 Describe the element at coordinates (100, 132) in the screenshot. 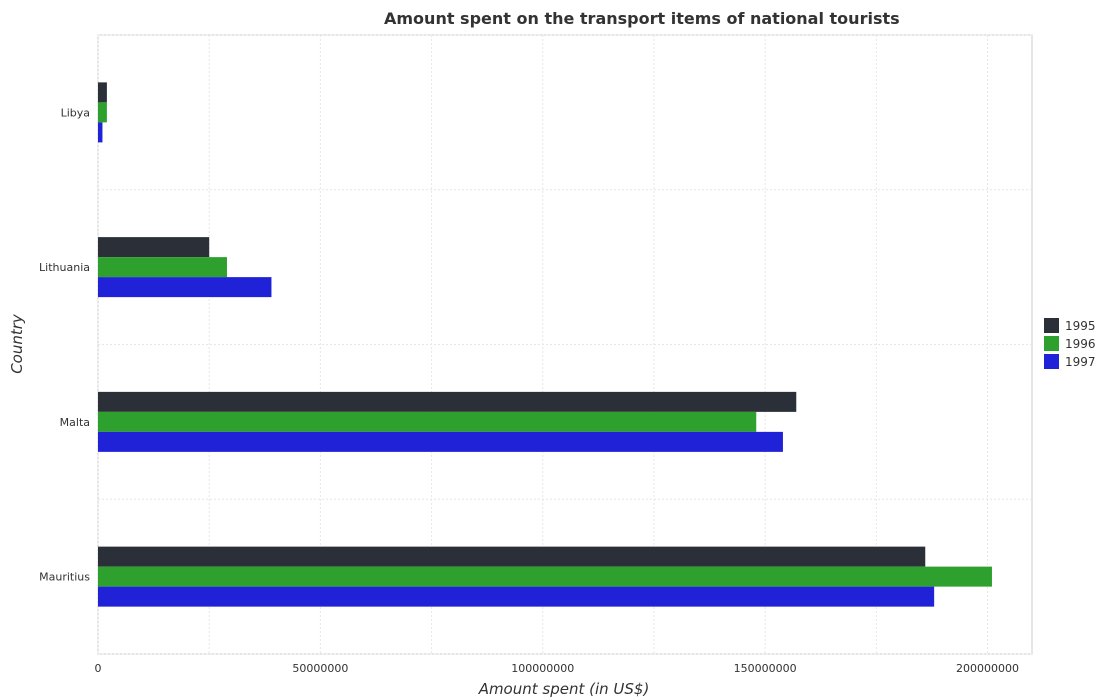

I see `bar-1997-libya` at that location.